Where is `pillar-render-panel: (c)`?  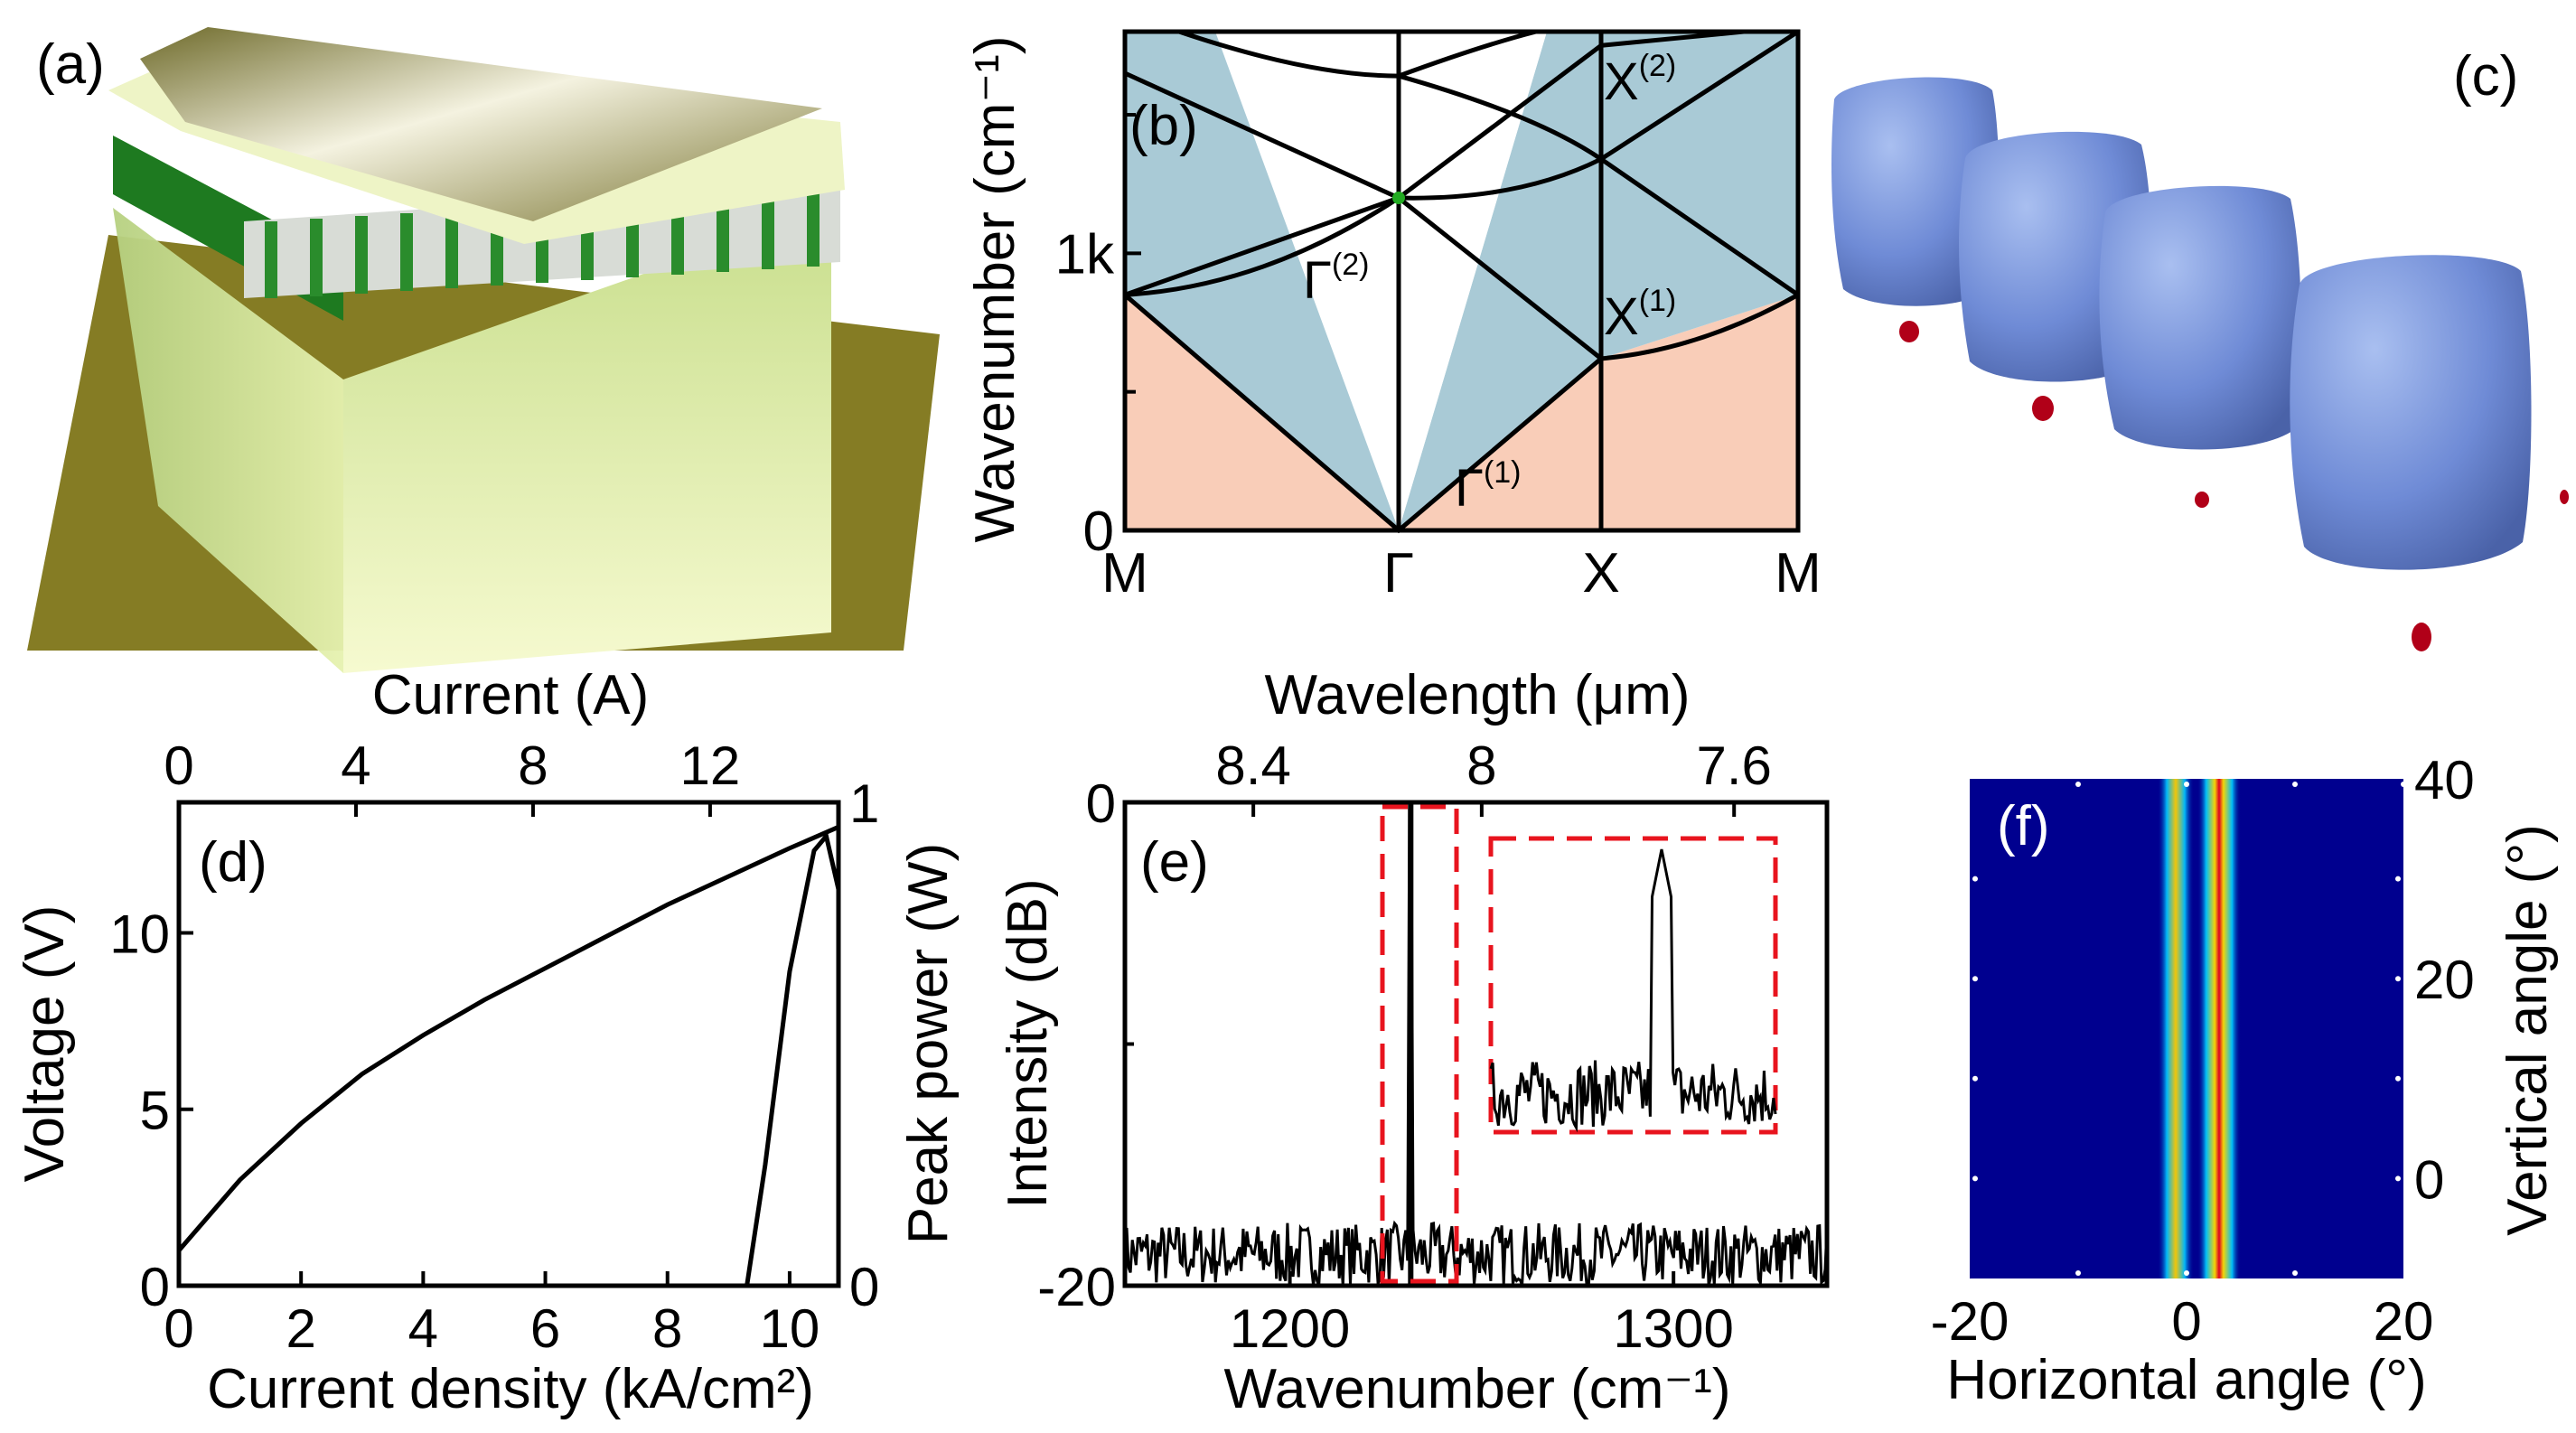
pillar-render-panel: (c) is located at coordinates (2200, 348).